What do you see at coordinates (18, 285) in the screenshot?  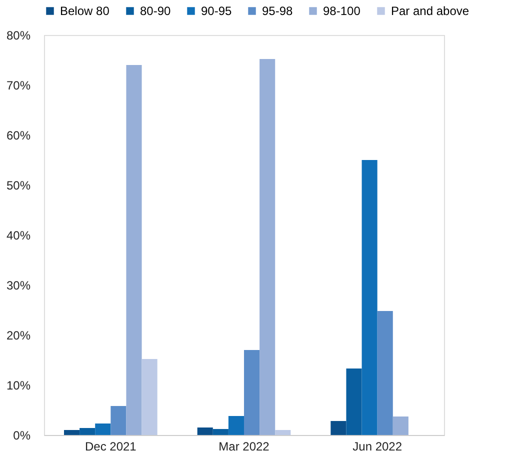 I see `y-tick-label: 30%` at bounding box center [18, 285].